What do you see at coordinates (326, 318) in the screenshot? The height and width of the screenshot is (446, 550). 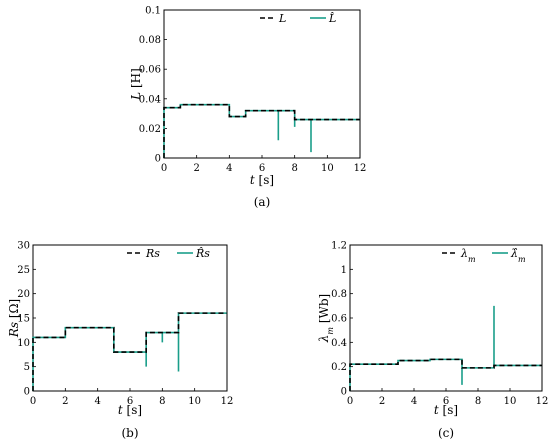 I see `y-axis-label: λm [Wb]` at bounding box center [326, 318].